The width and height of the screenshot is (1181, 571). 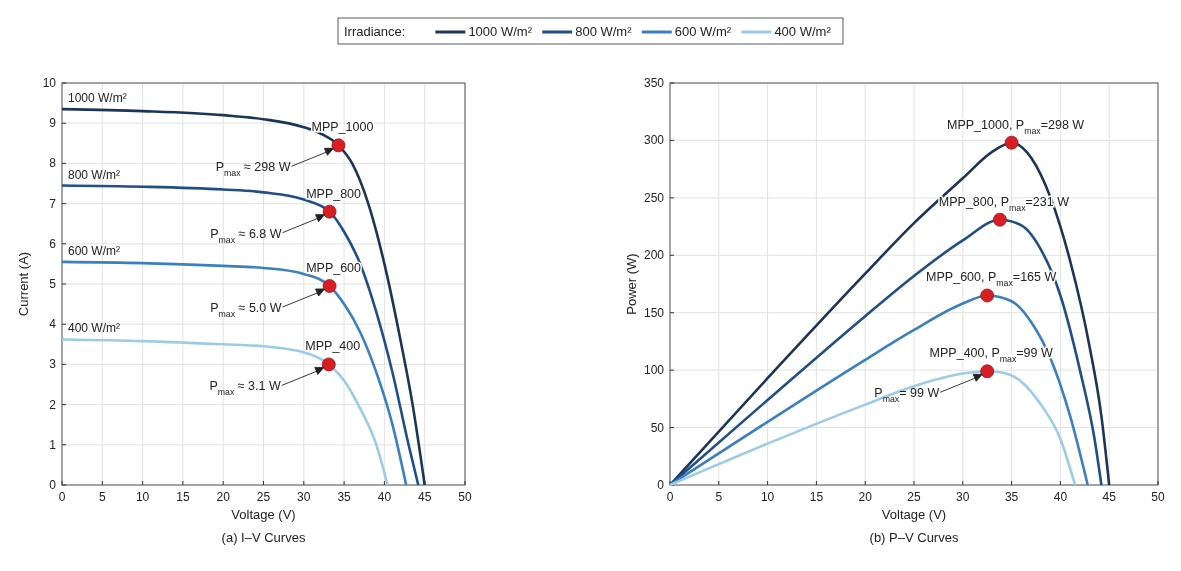 What do you see at coordinates (914, 537) in the screenshot?
I see `text: (b) P–V Curves` at bounding box center [914, 537].